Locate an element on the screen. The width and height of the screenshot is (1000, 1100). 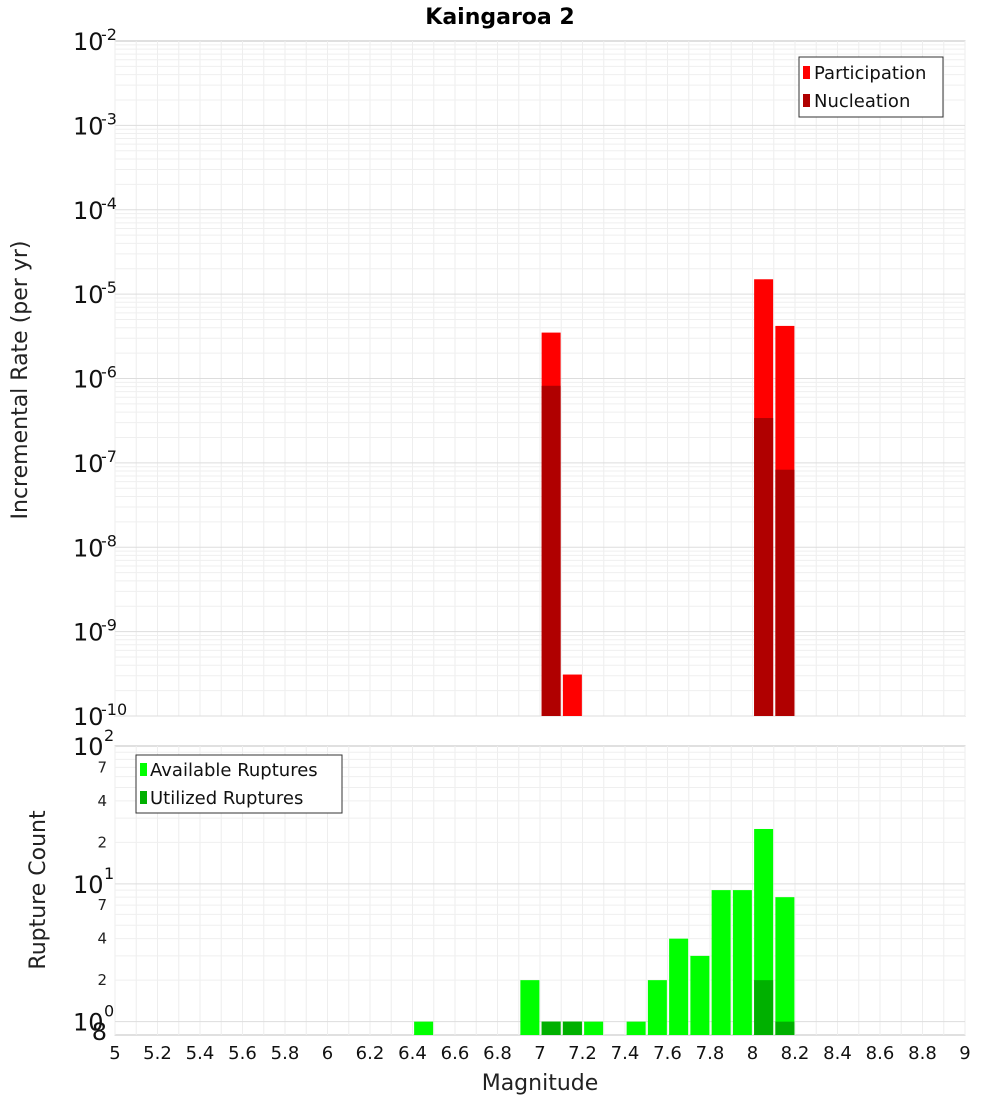
nucleation-legend-label: Nucleation is located at coordinates (862, 101).